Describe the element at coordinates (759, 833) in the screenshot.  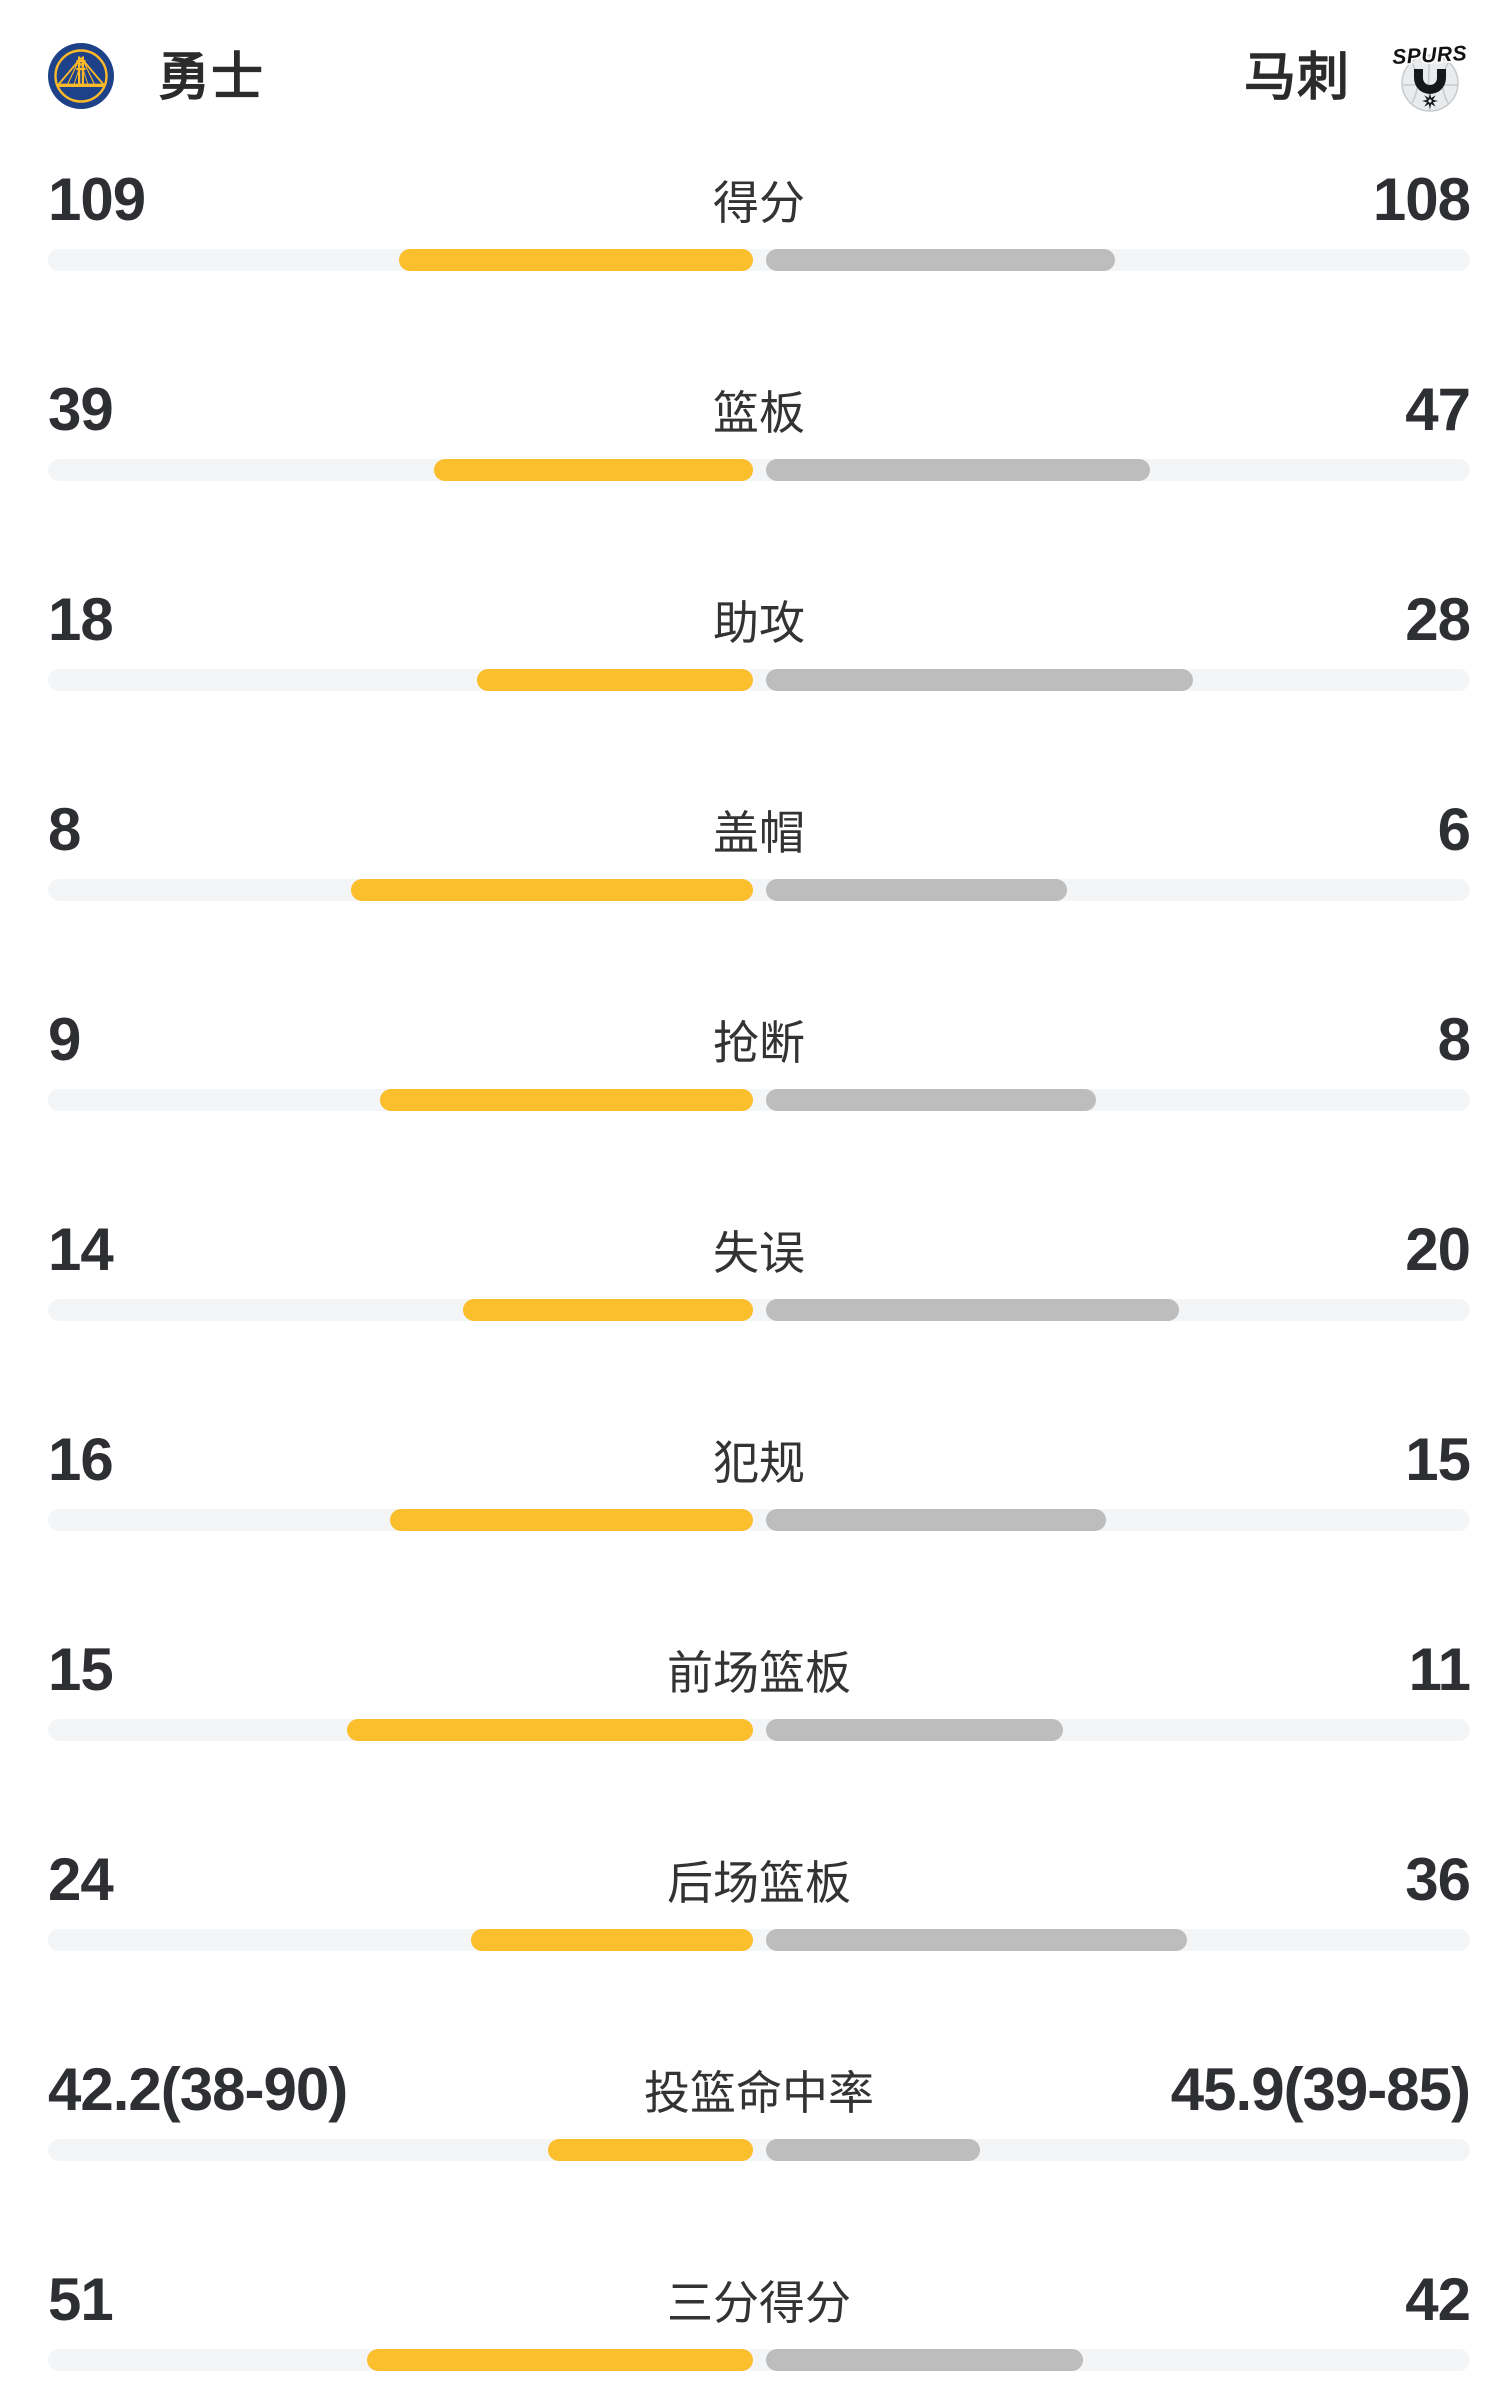
I see `stat-label: 盖帽` at that location.